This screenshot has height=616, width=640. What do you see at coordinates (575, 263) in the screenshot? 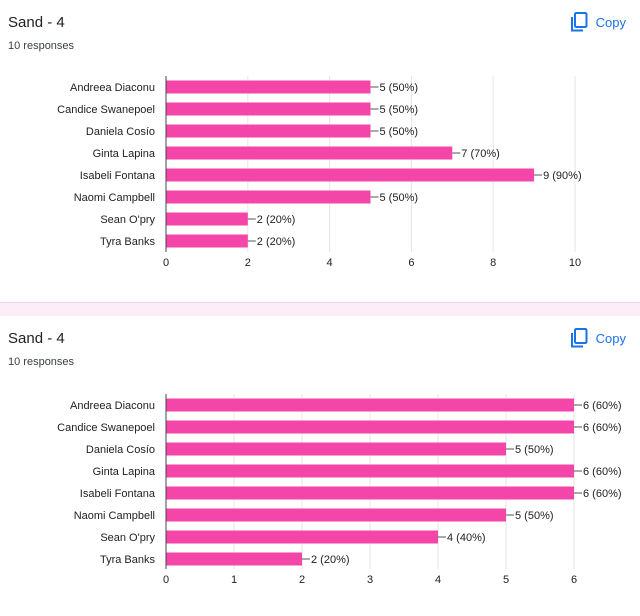
I see `x-tick-label: 10` at bounding box center [575, 263].